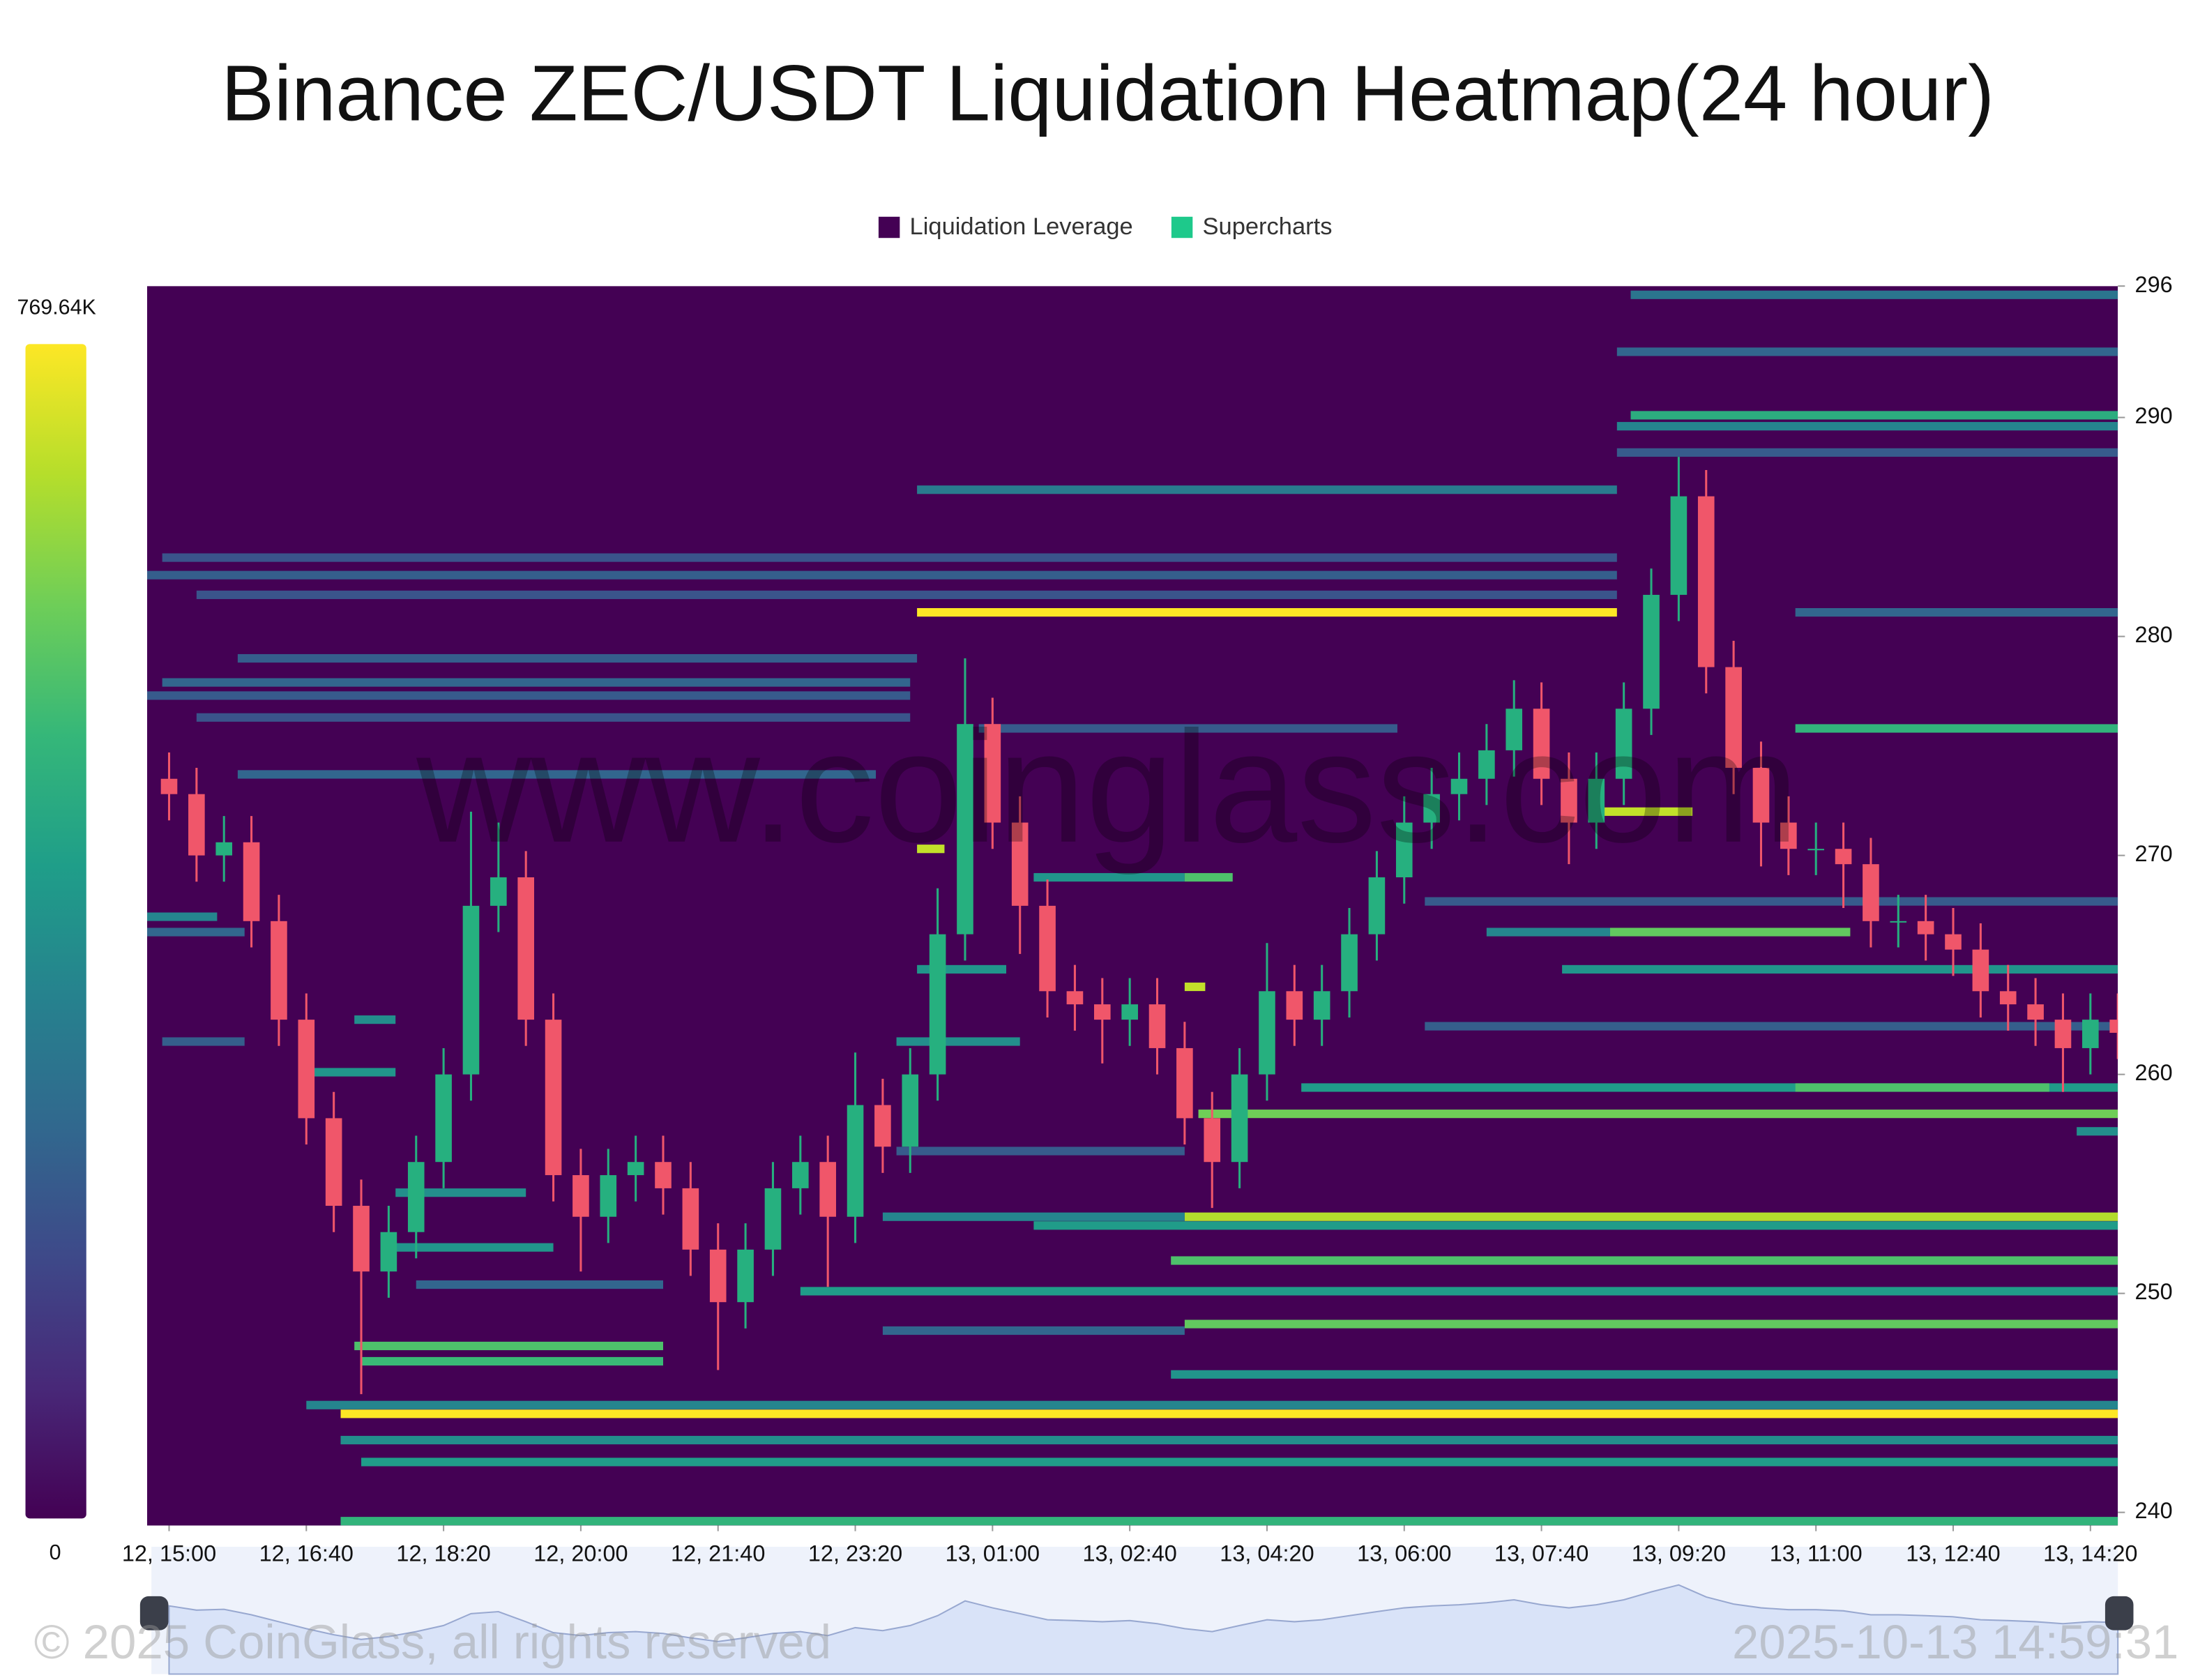 The image size is (2207, 1680). Describe the element at coordinates (1107, 787) in the screenshot. I see `watermark: www.coinglass.com` at that location.